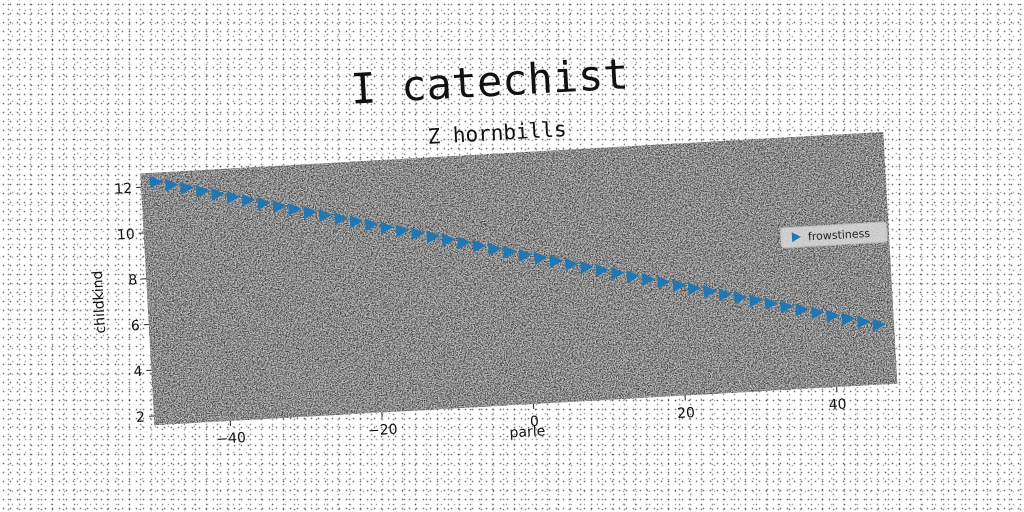  Describe the element at coordinates (126, 235) in the screenshot. I see `y-tick-label: 10` at that location.